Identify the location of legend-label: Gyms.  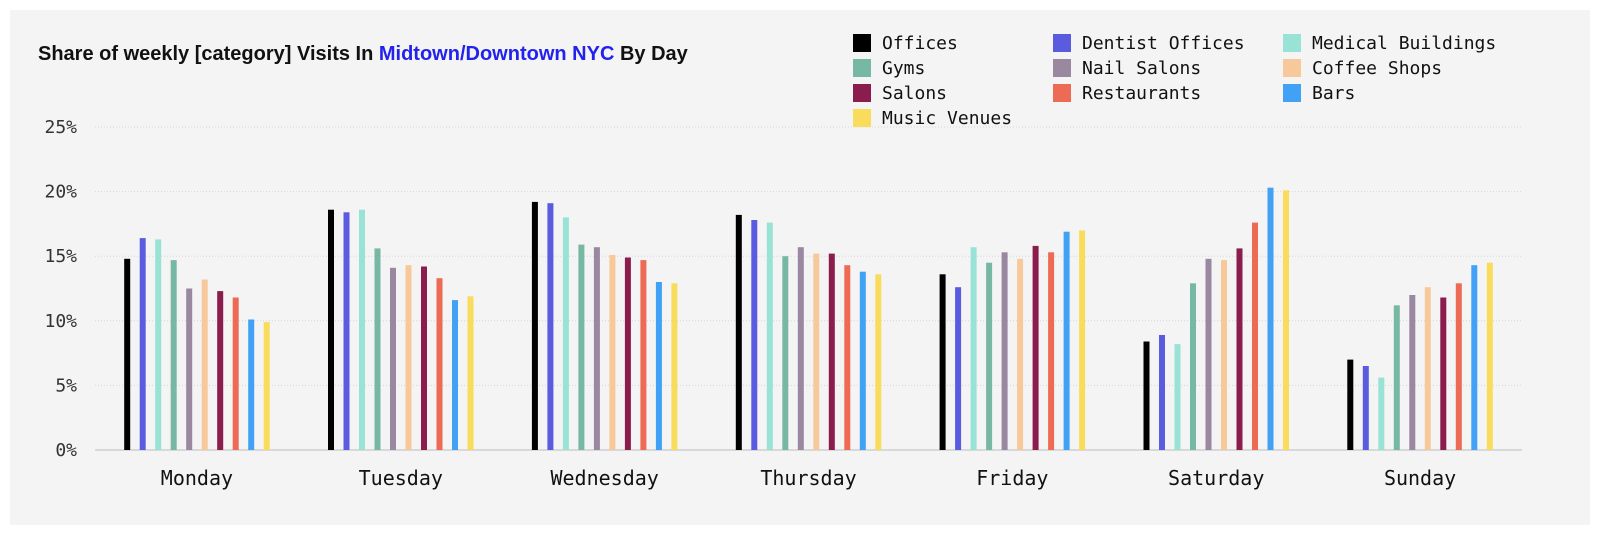
(903, 68).